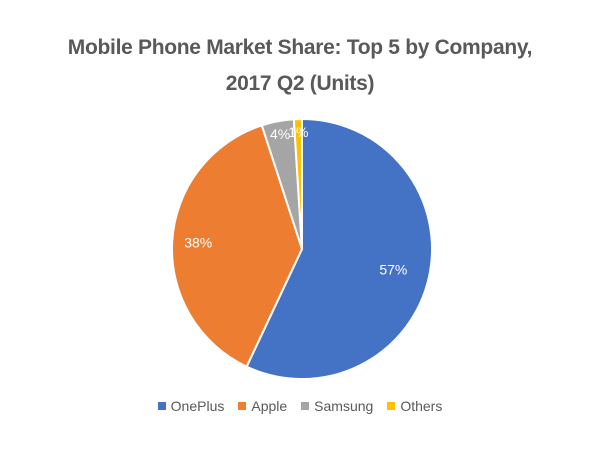  Describe the element at coordinates (237, 246) in the screenshot. I see `pie-slice-apple` at that location.